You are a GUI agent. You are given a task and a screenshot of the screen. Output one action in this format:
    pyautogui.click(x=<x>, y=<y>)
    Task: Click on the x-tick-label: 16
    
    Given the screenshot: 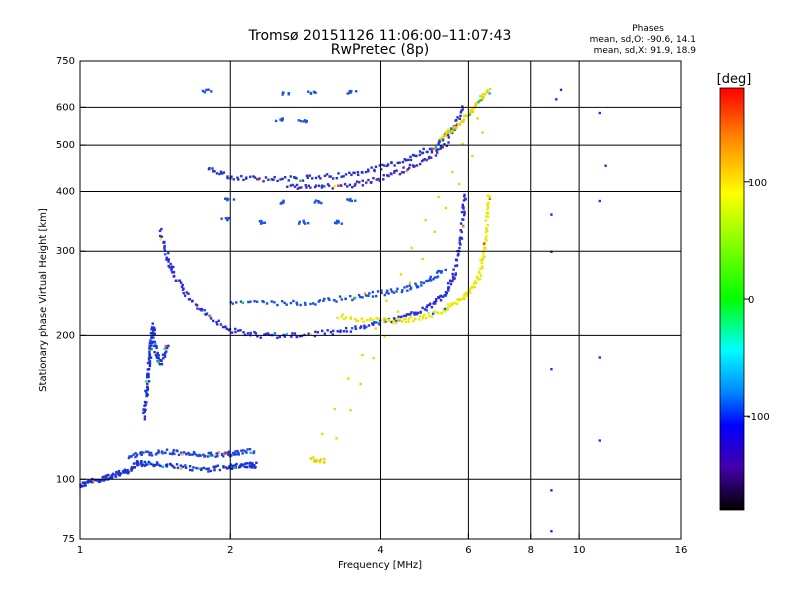 What is the action you would take?
    pyautogui.click(x=681, y=550)
    